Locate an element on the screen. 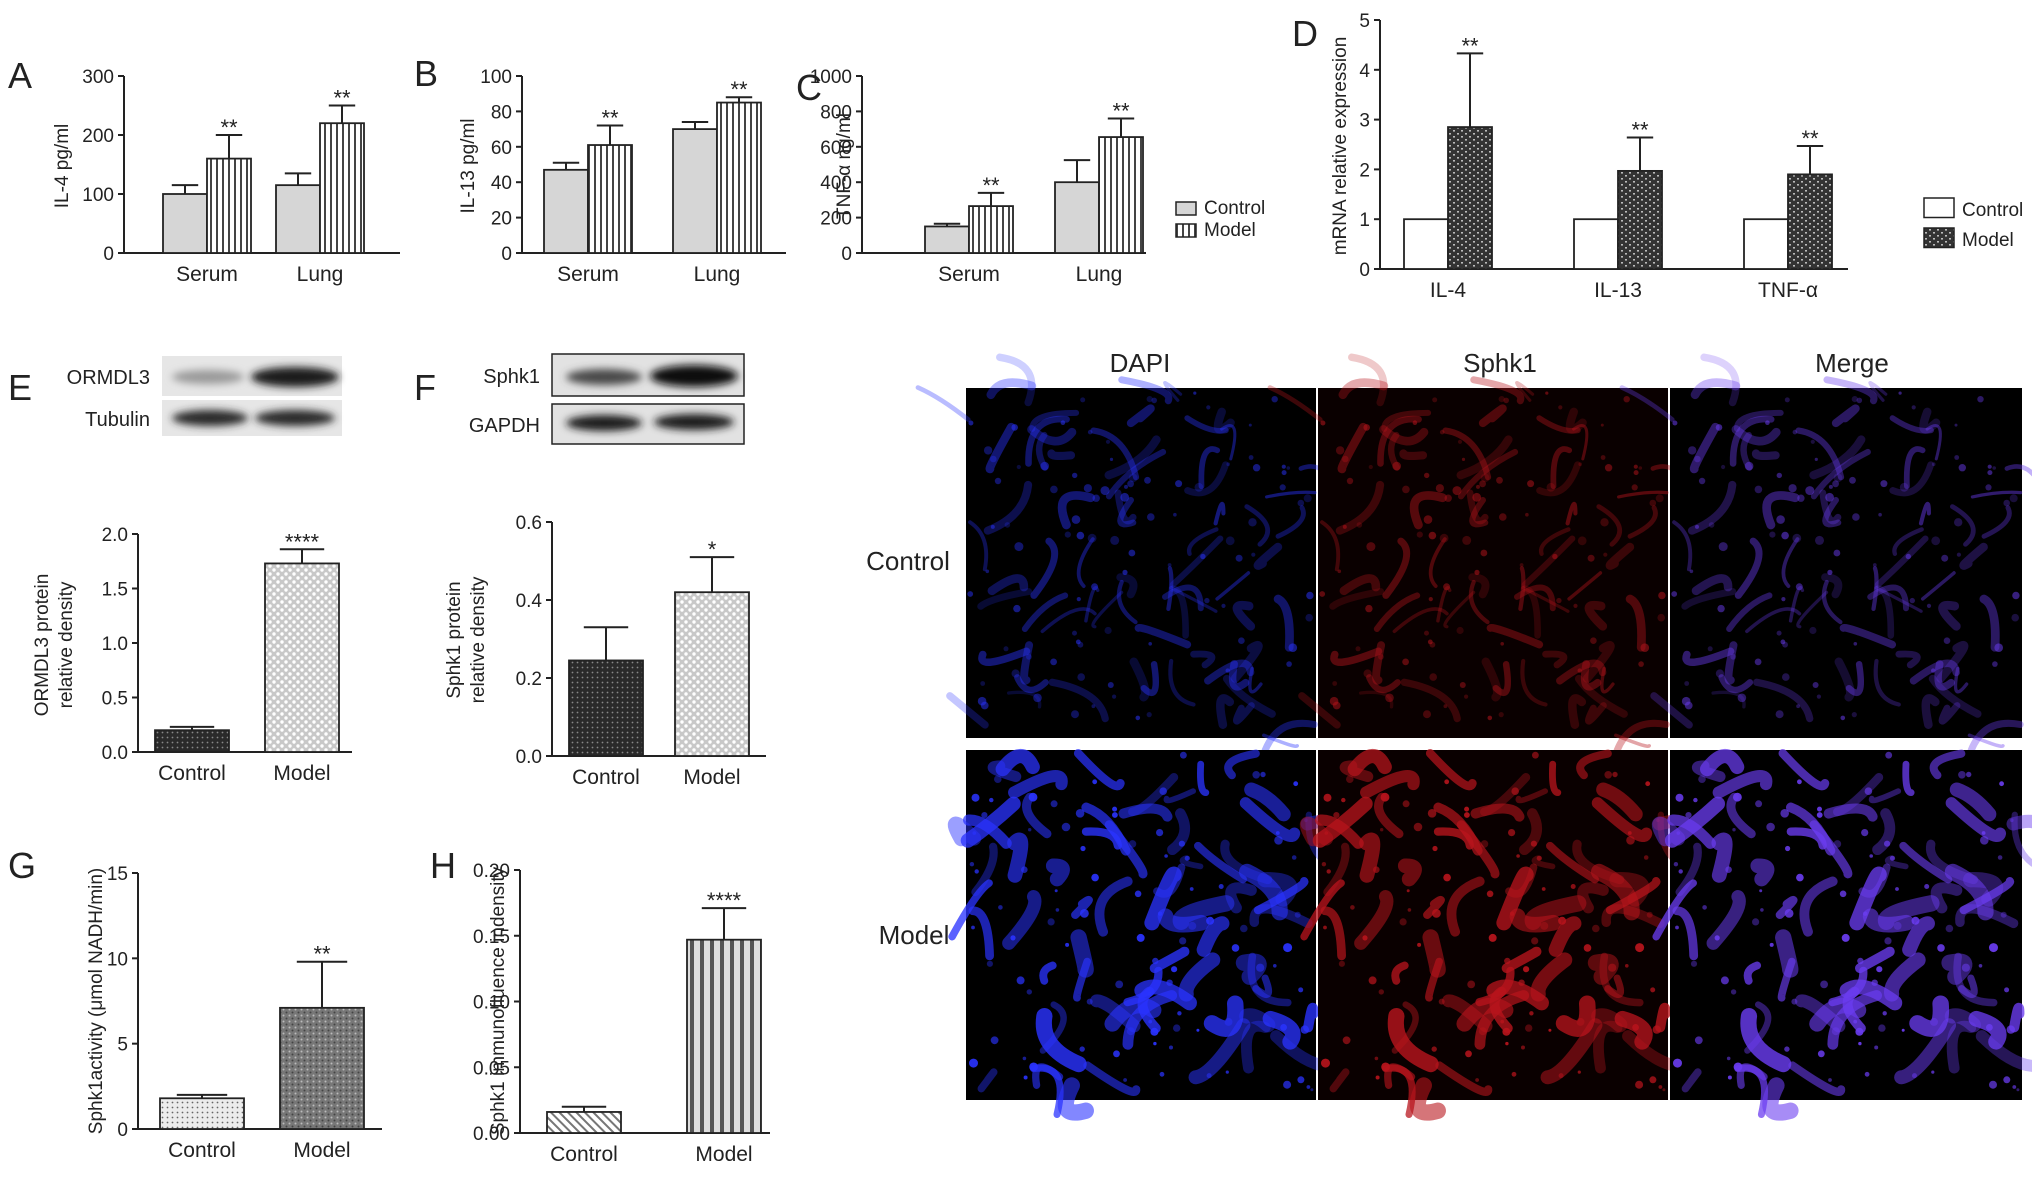 Image resolution: width=2032 pixels, height=1180 pixels. significance-mark: * is located at coordinates (712, 549).